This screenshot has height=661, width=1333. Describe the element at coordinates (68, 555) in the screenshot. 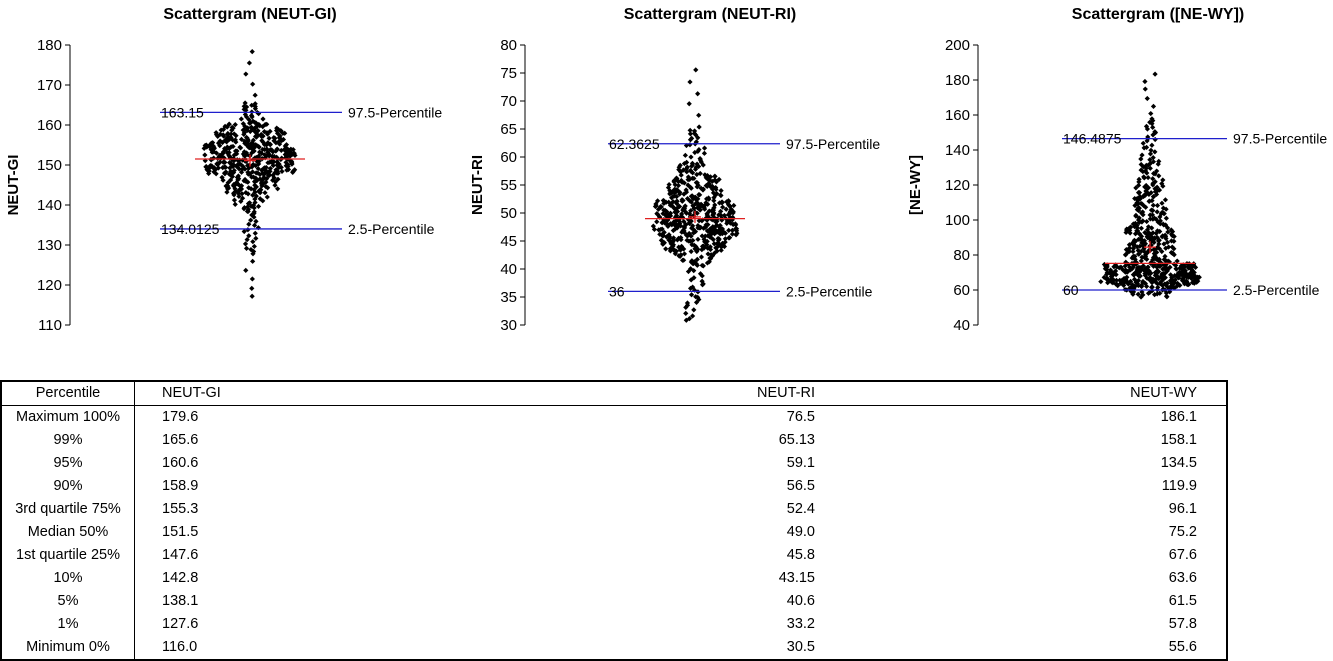

I see `row-percentile: 1st quartile 25%` at that location.